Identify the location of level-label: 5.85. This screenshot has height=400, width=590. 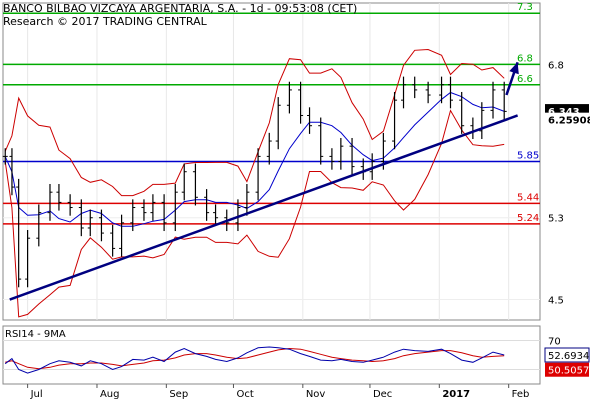
(528, 156).